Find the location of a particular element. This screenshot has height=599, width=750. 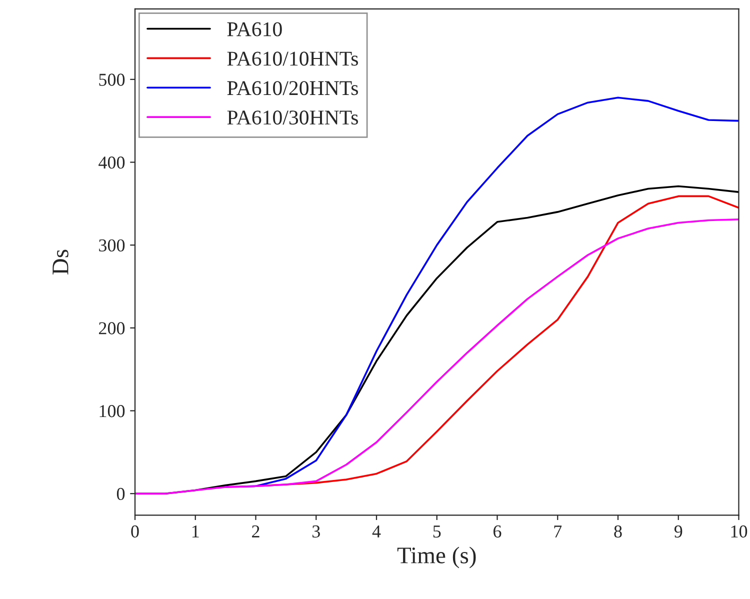

x-tick-label: 10 is located at coordinates (739, 531).